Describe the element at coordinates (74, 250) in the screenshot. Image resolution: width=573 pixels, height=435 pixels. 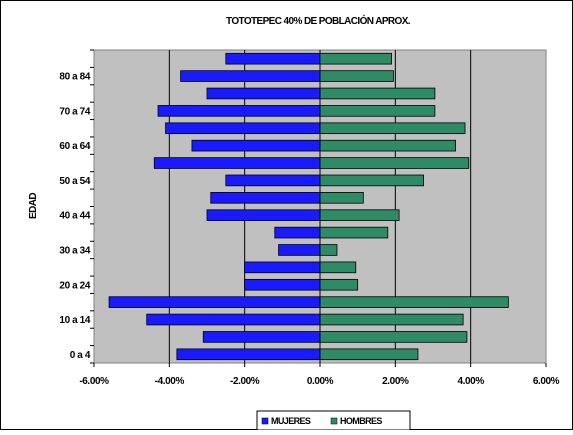
I see `y-tick-label: 30 a 34` at that location.